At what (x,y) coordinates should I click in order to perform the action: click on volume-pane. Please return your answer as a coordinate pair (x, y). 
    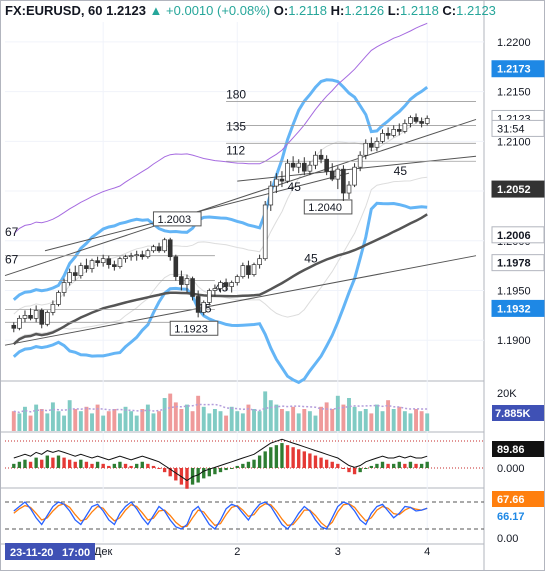
    Looking at the image, I should click on (220, 411).